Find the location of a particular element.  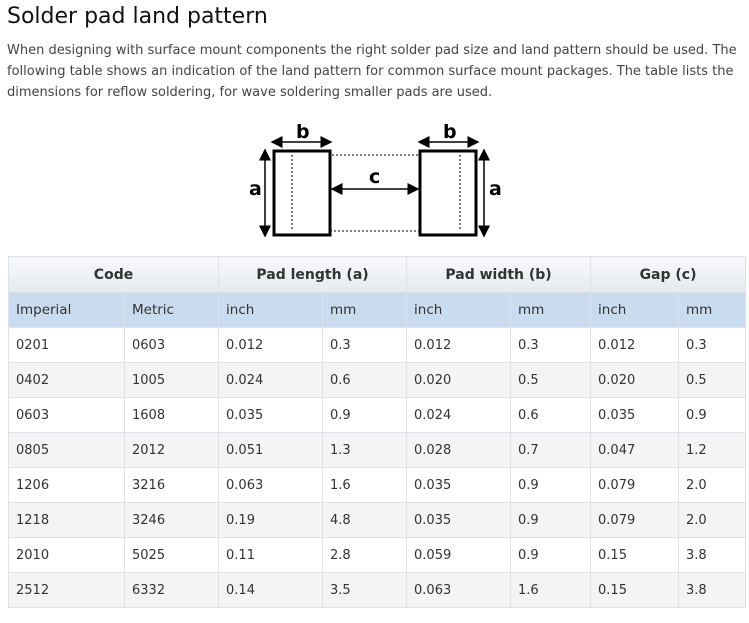

table-cell: 3.5 is located at coordinates (365, 590).